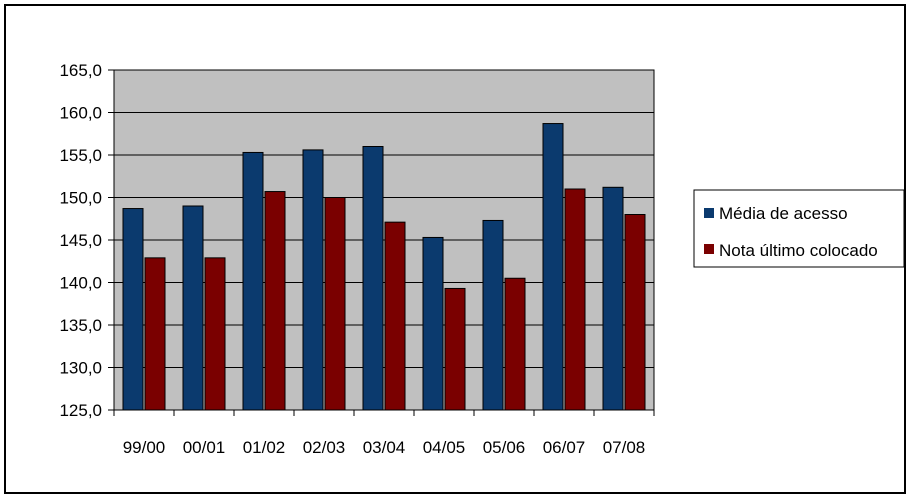 This screenshot has width=912, height=499. What do you see at coordinates (80, 155) in the screenshot?
I see `y-tick-label: 155,0` at bounding box center [80, 155].